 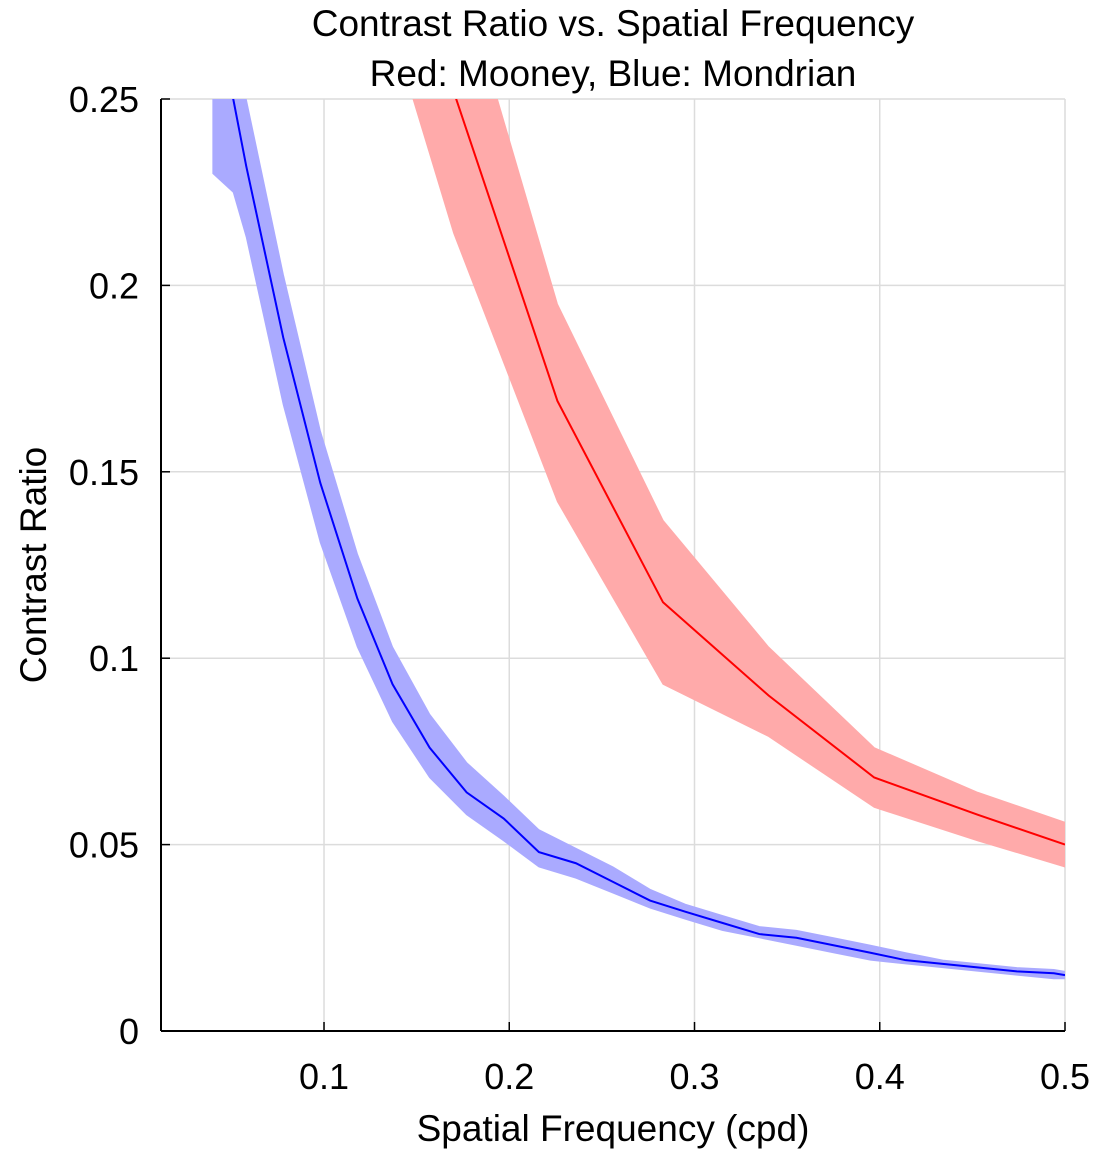 What do you see at coordinates (613, 23) in the screenshot?
I see `chart-title: Contrast Ratio vs. Spatial Frequency` at bounding box center [613, 23].